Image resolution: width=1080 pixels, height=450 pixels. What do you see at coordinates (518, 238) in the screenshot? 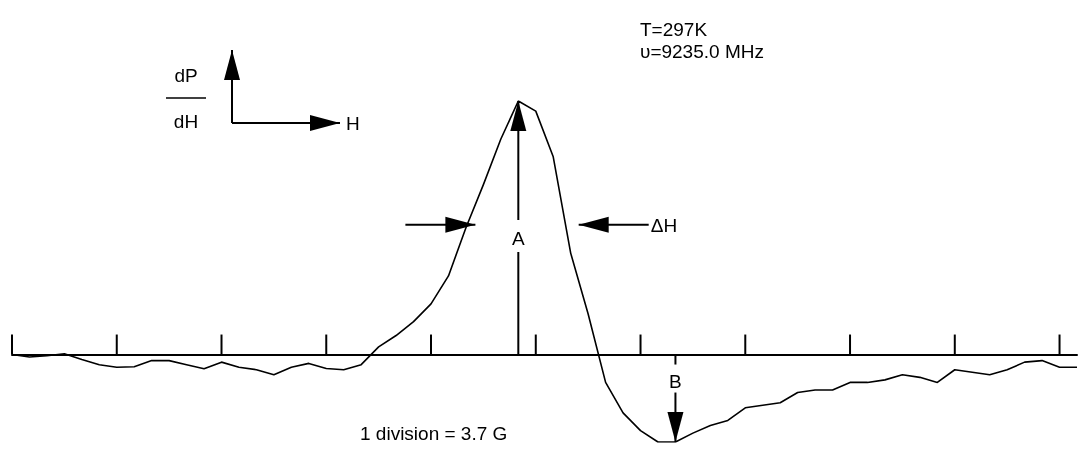
I see `annotation: A` at bounding box center [518, 238].